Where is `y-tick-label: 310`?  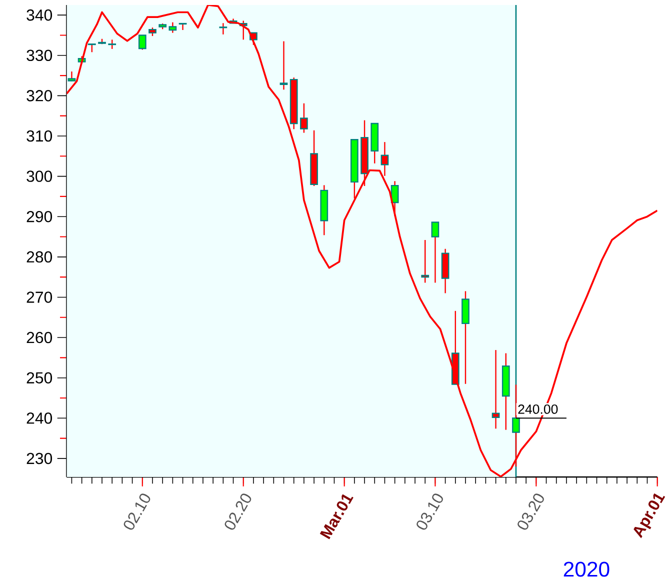 y-tick-label: 310 is located at coordinates (39, 136).